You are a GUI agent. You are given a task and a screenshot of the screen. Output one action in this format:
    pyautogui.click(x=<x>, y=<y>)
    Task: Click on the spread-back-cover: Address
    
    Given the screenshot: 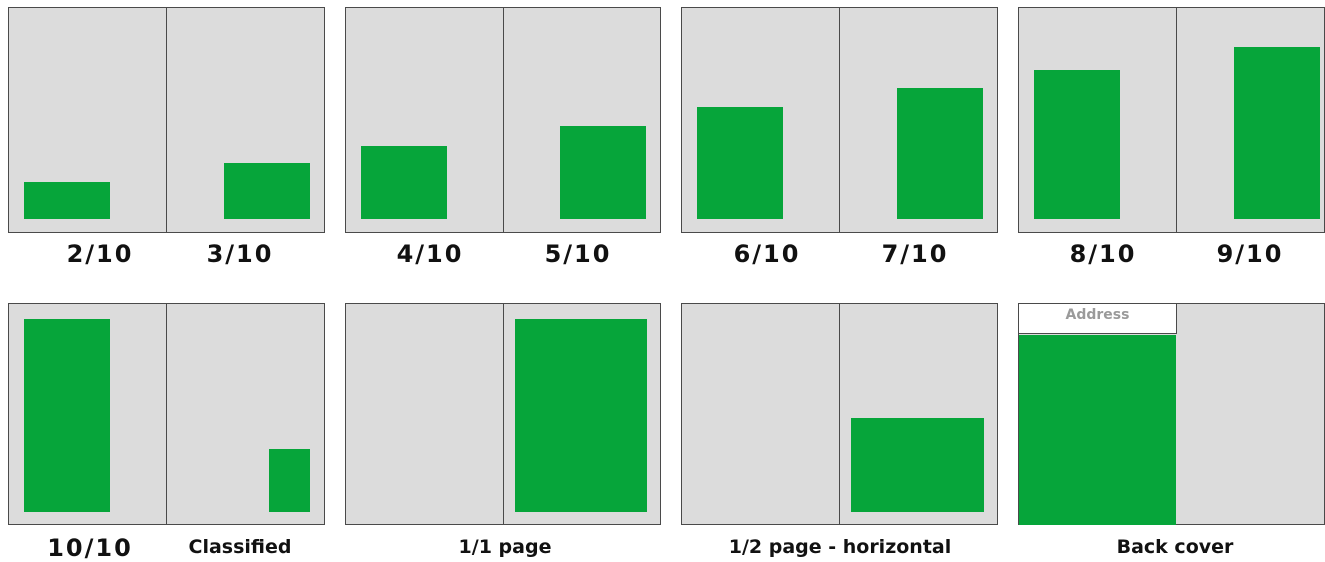 What is the action you would take?
    pyautogui.click(x=1171, y=414)
    